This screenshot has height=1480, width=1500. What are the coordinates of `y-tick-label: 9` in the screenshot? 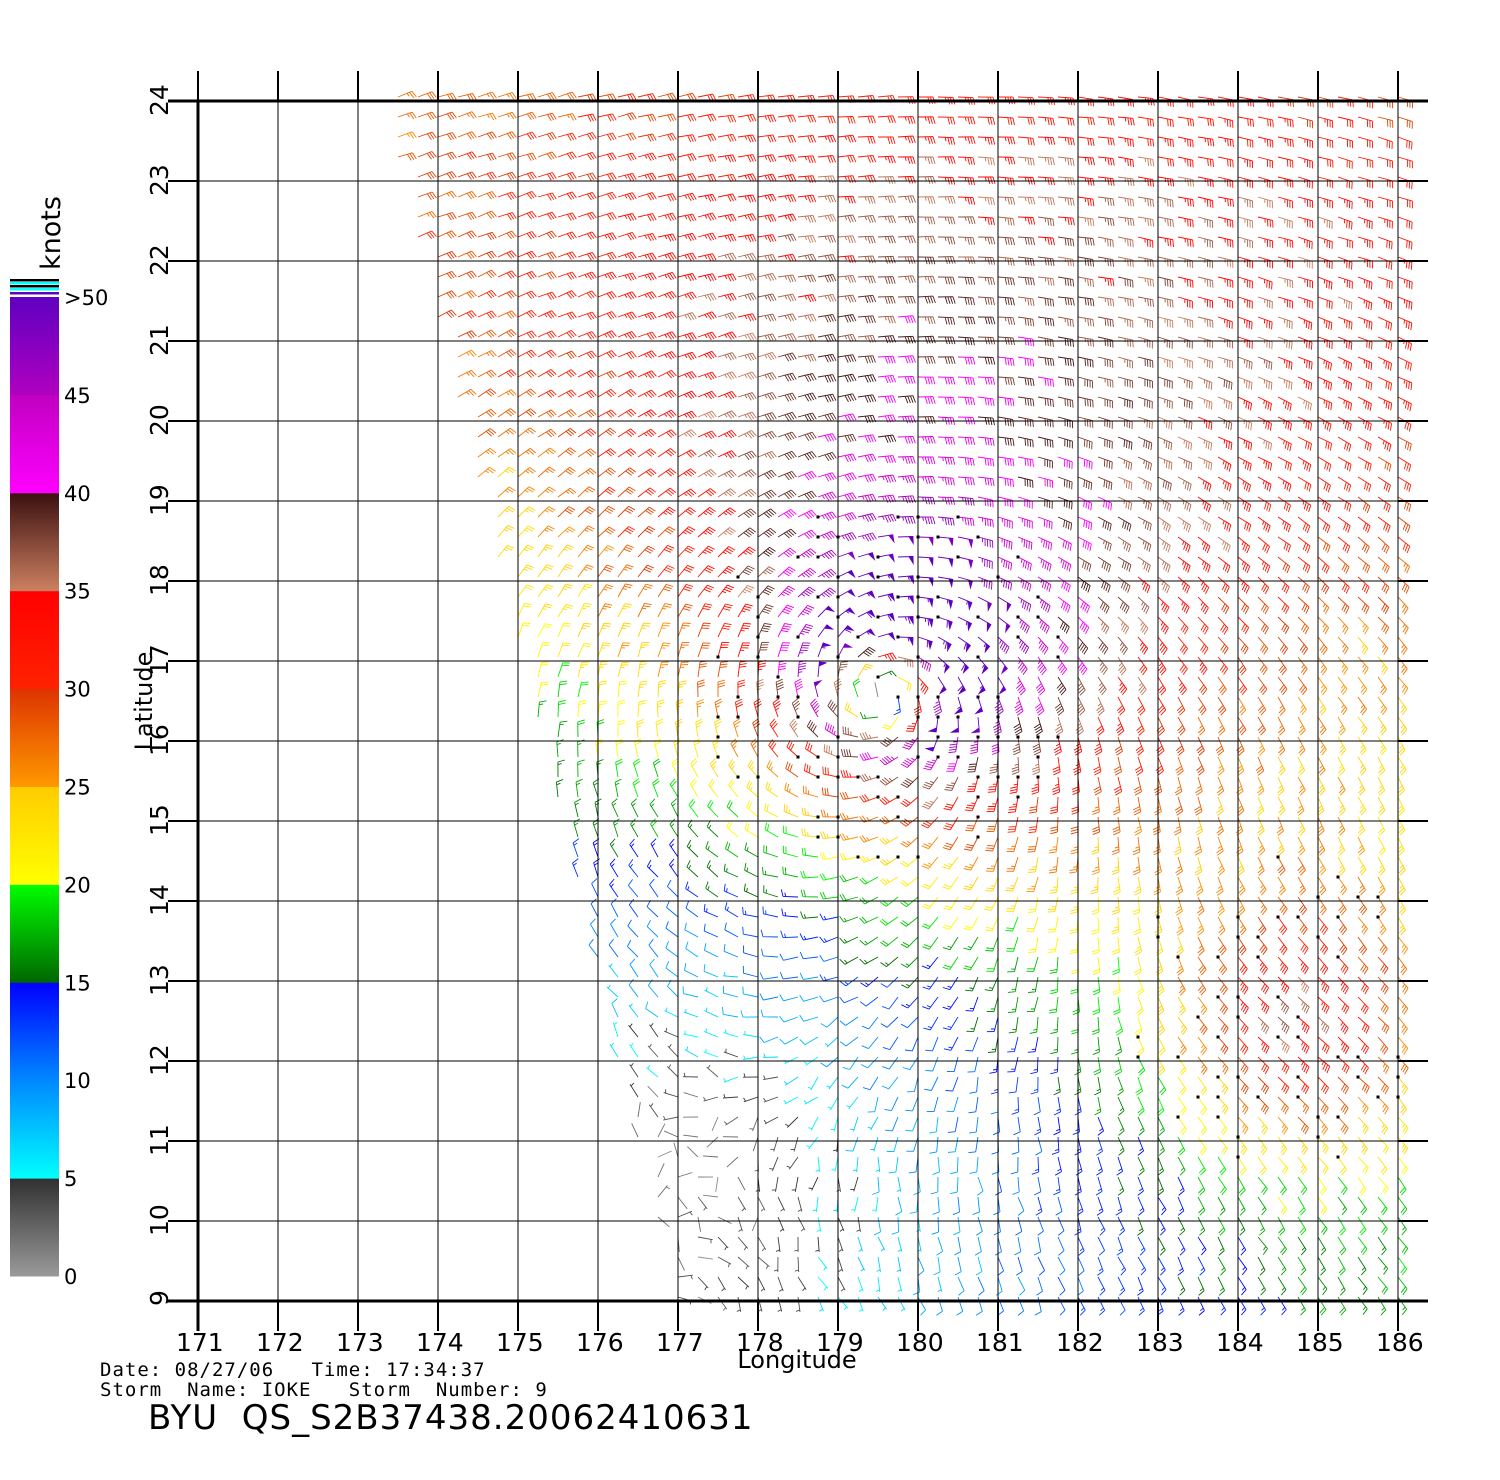 It's located at (159, 1298).